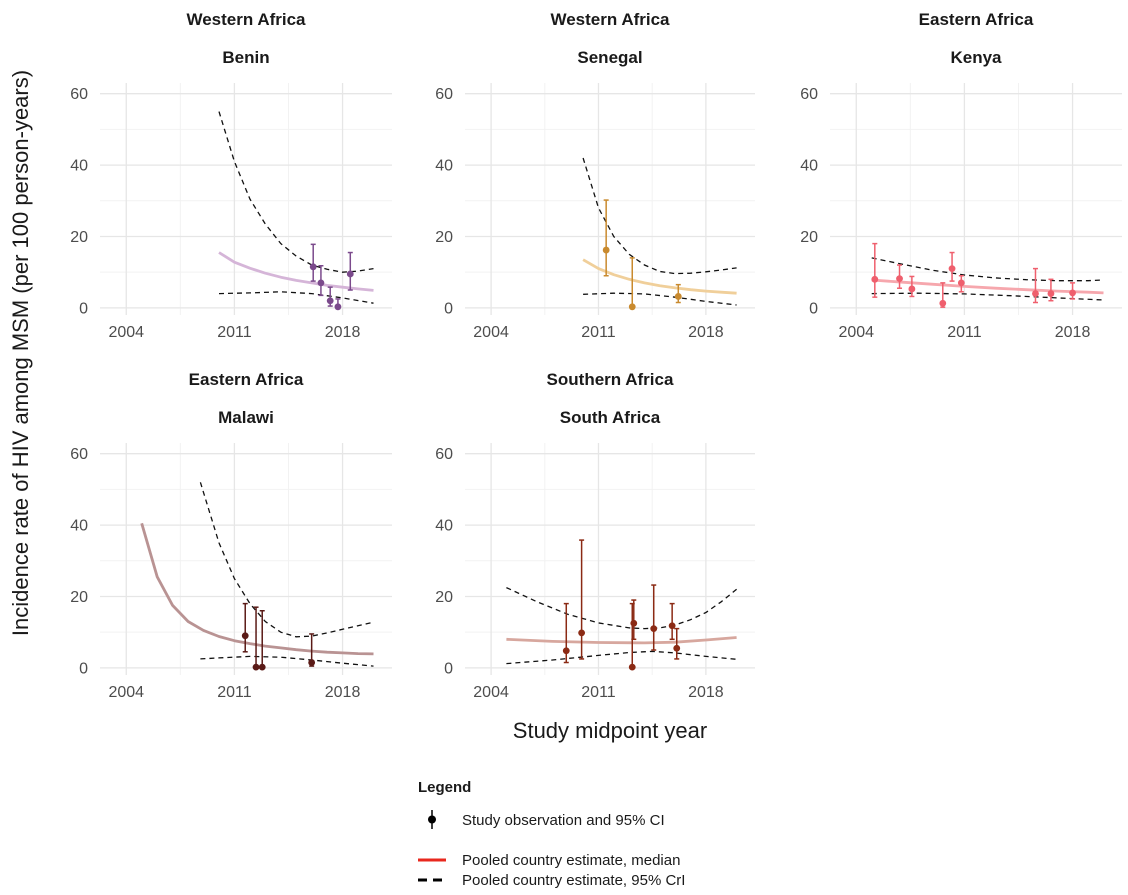 The width and height of the screenshot is (1128, 895). I want to click on legend-observation-point, so click(432, 819).